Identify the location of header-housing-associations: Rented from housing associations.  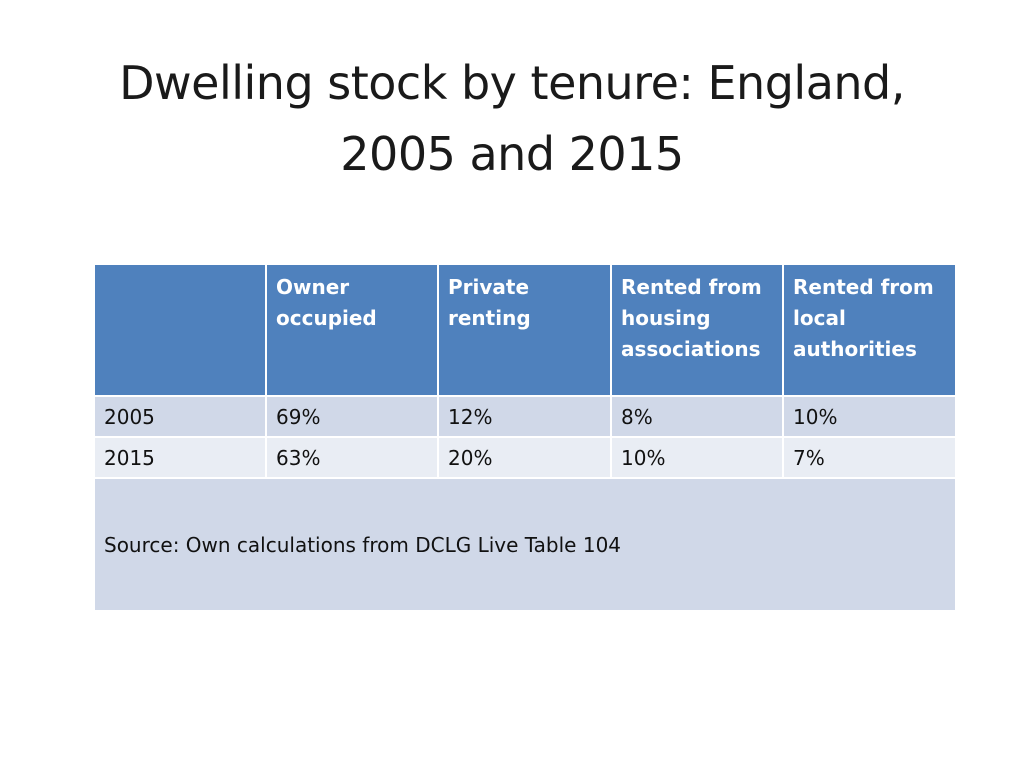
(697, 330).